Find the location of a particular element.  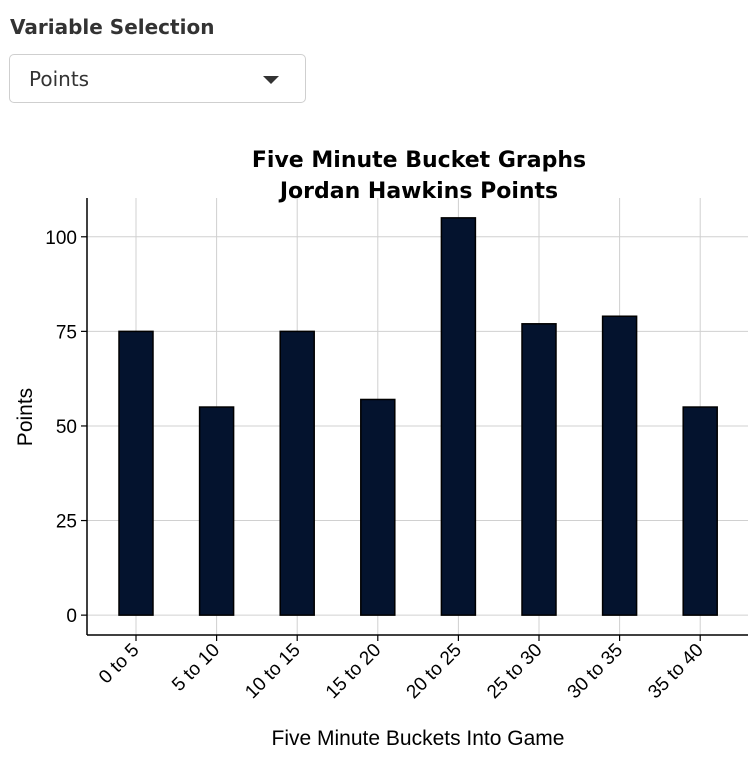

y-tick-label: 100 is located at coordinates (61, 238).